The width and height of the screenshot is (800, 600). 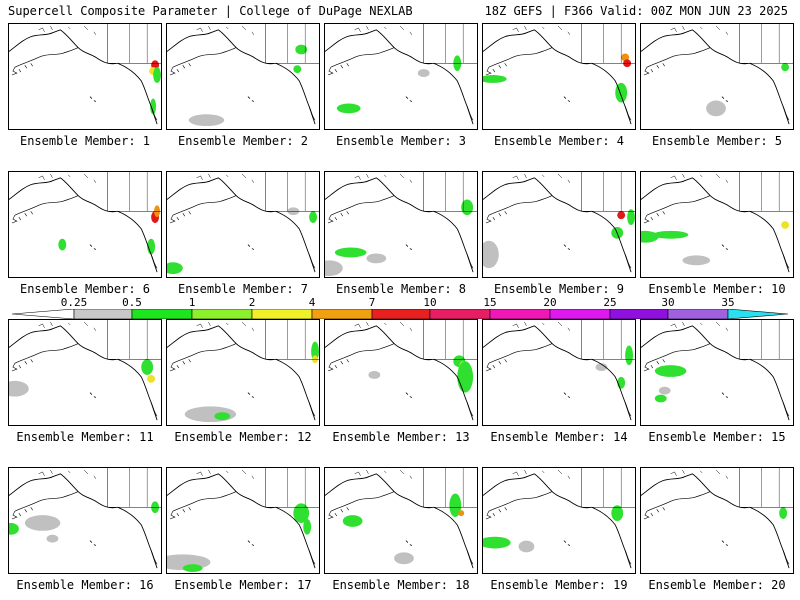 I want to click on colorbar-tick-label: 25, so click(x=610, y=302).